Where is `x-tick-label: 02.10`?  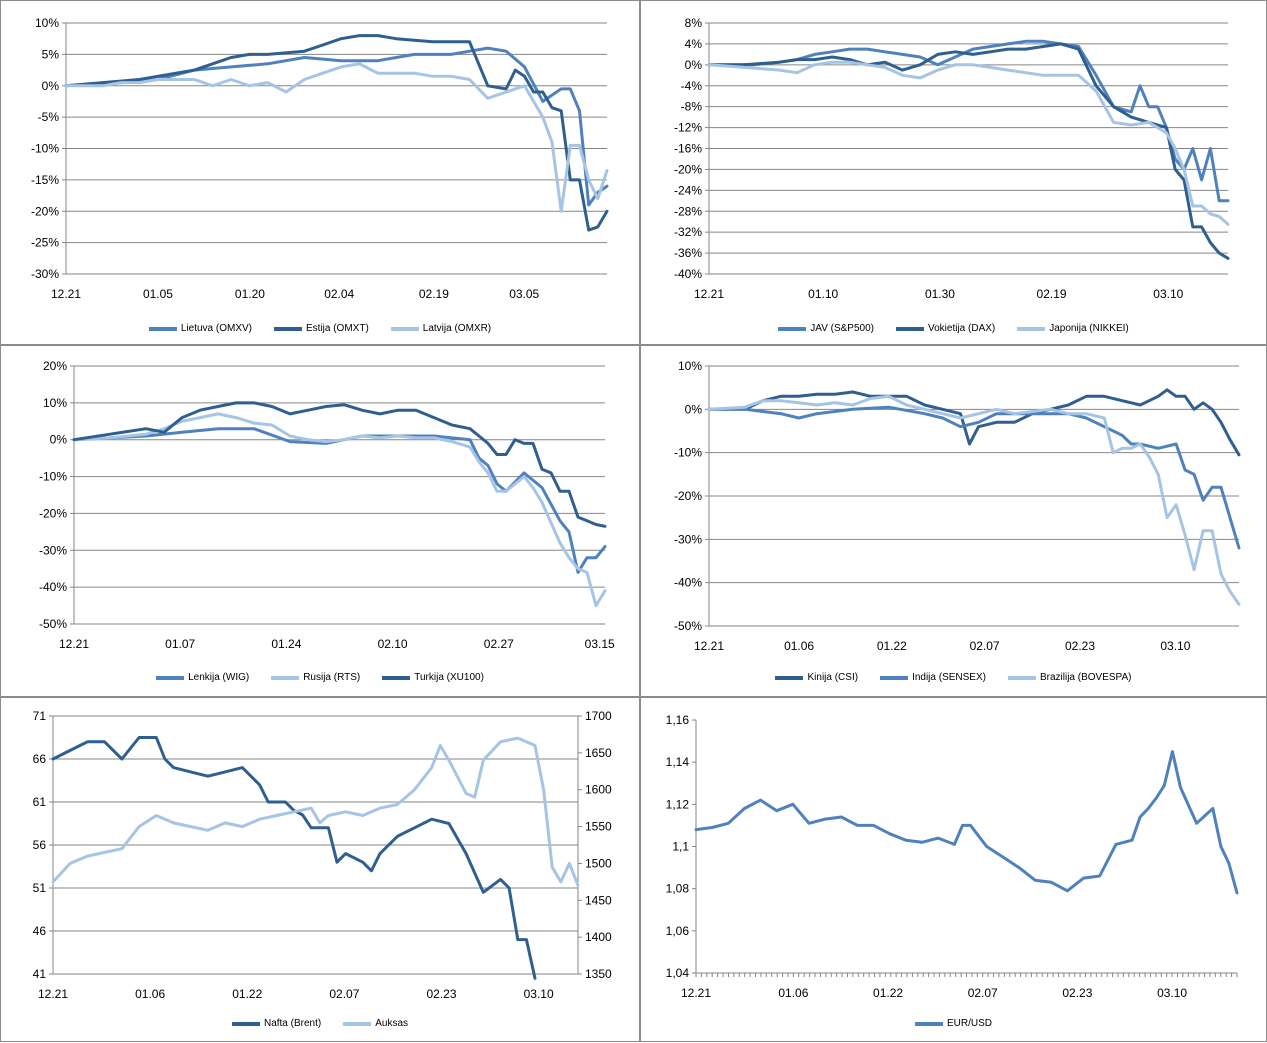
x-tick-label: 02.10 is located at coordinates (393, 644).